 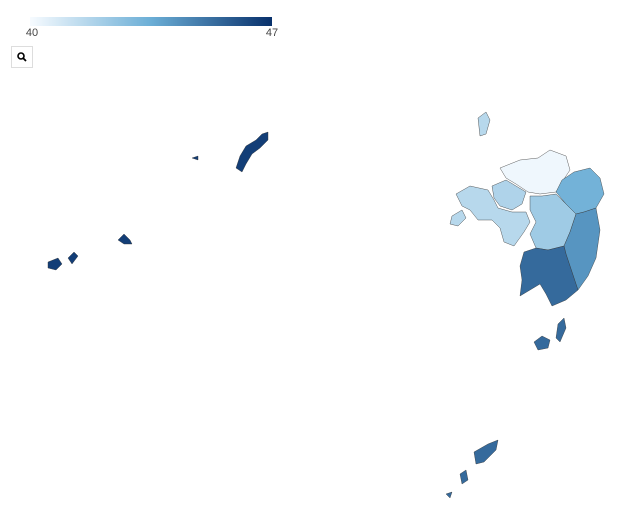 What do you see at coordinates (32, 33) in the screenshot?
I see `colorbar-min-label: 40` at bounding box center [32, 33].